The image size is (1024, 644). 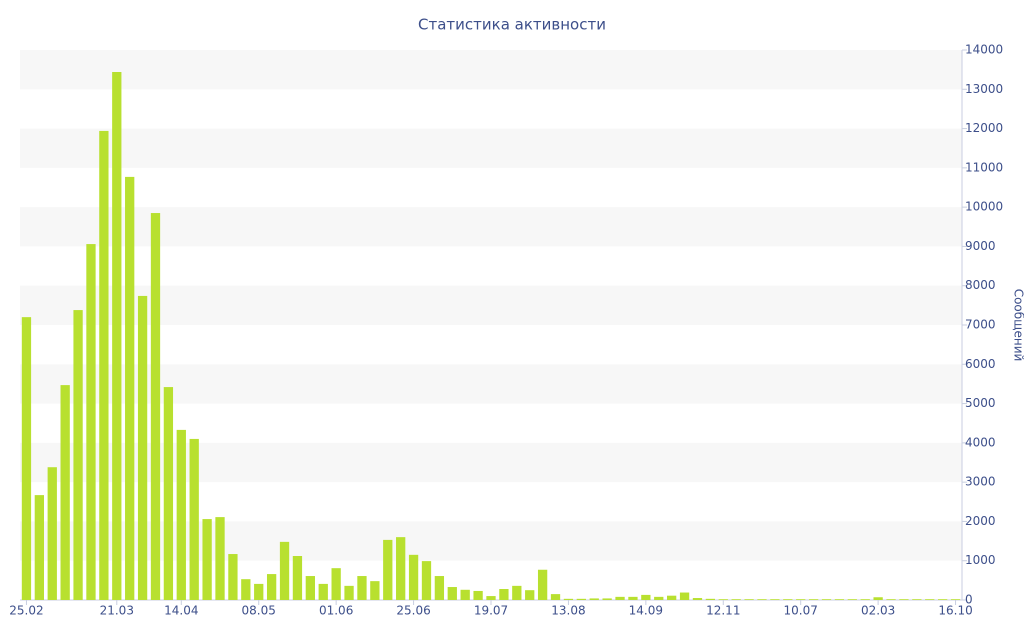 What do you see at coordinates (984, 50) in the screenshot?
I see `y-tick-label: 14000` at bounding box center [984, 50].